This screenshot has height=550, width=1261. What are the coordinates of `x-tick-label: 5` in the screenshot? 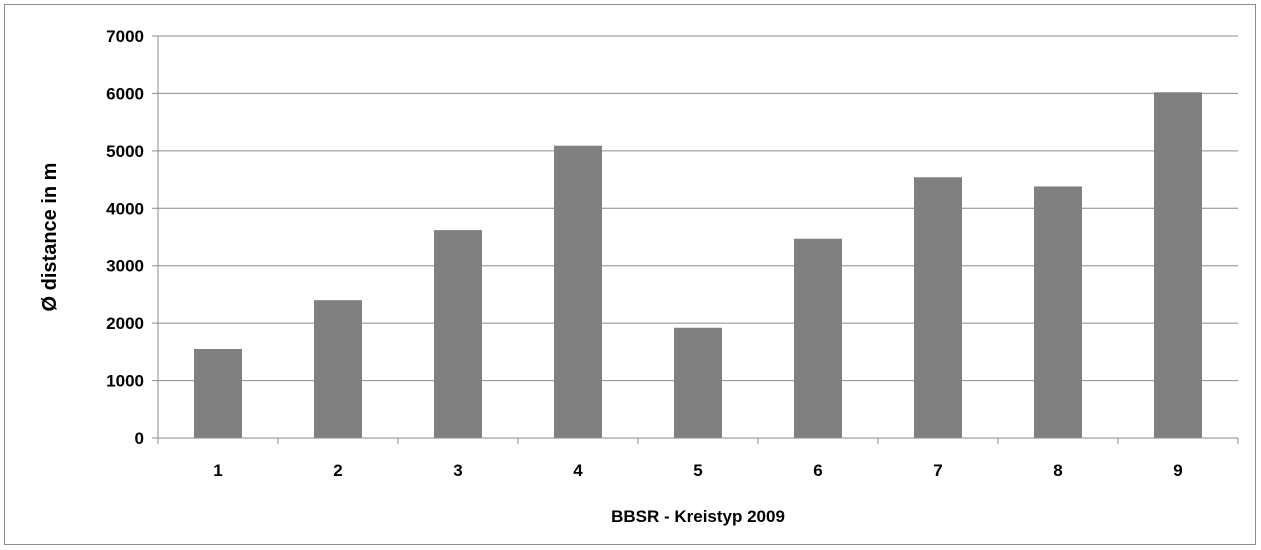 It's located at (697, 470).